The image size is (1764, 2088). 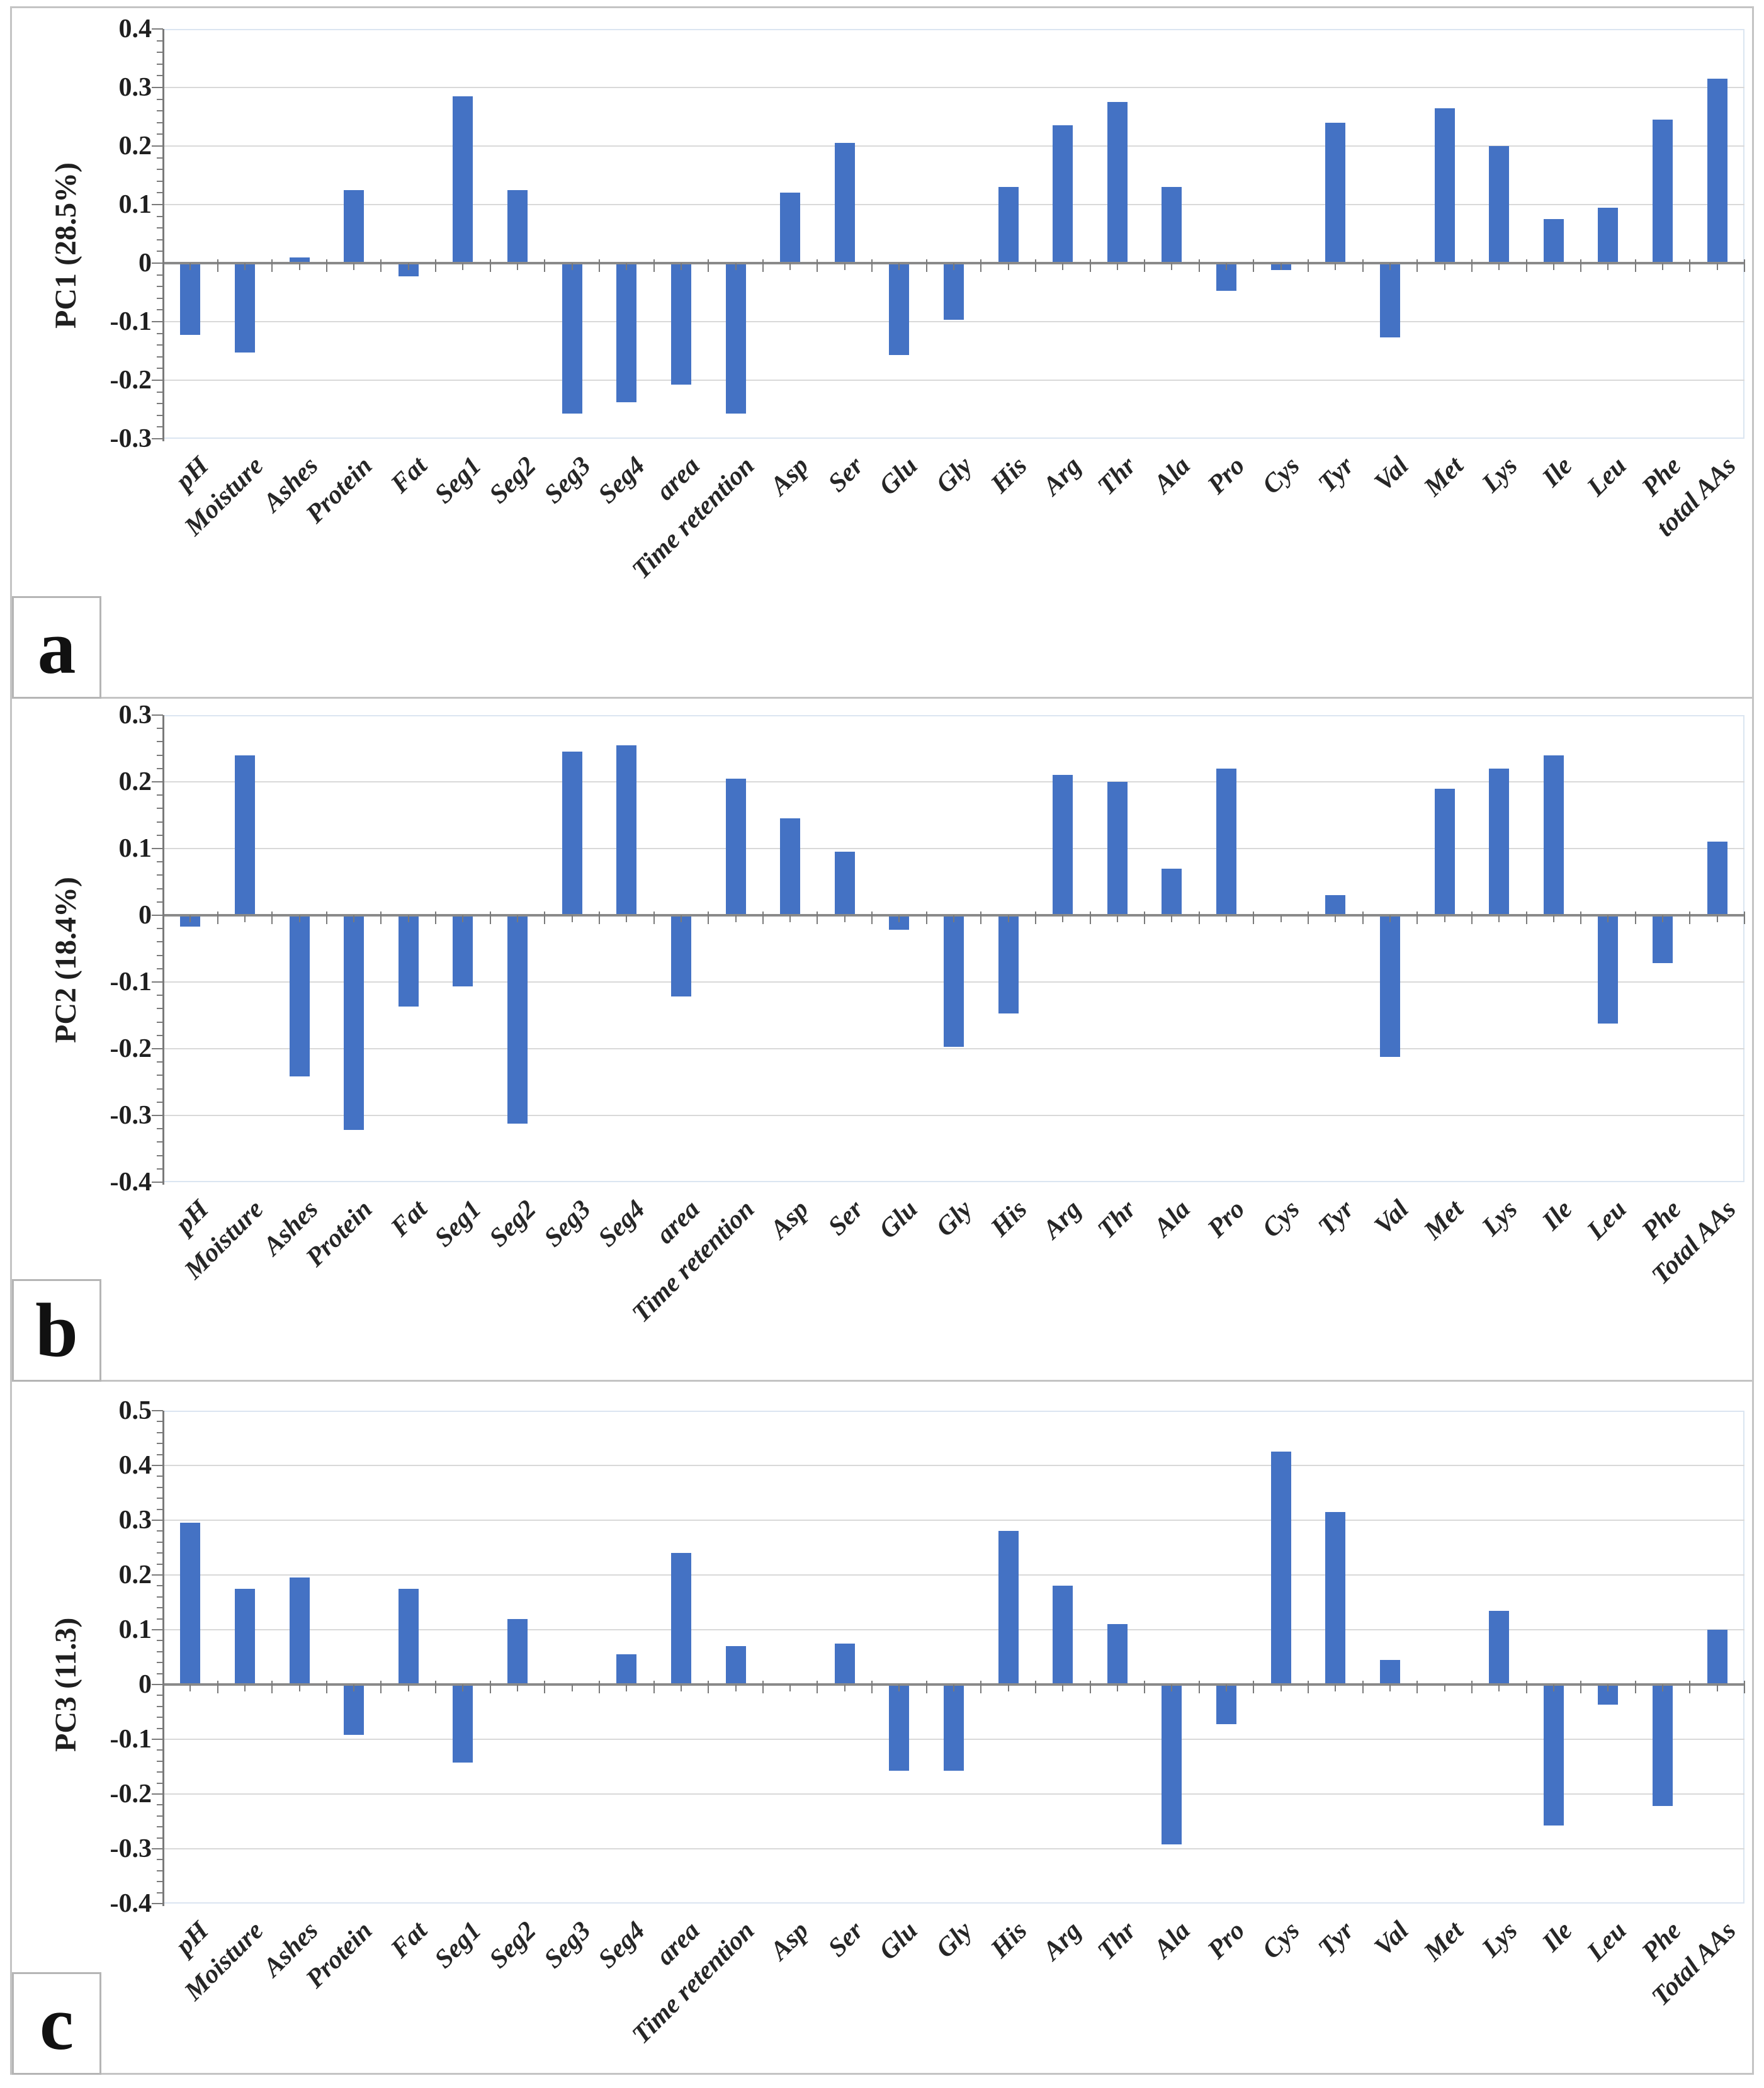 I want to click on bar-Seg1, so click(x=463, y=179).